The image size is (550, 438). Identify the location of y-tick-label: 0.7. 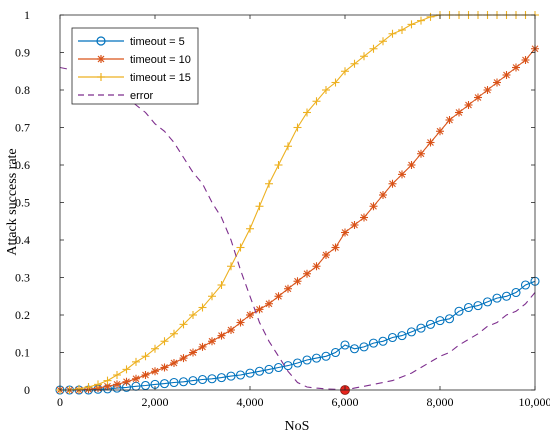
(22, 128).